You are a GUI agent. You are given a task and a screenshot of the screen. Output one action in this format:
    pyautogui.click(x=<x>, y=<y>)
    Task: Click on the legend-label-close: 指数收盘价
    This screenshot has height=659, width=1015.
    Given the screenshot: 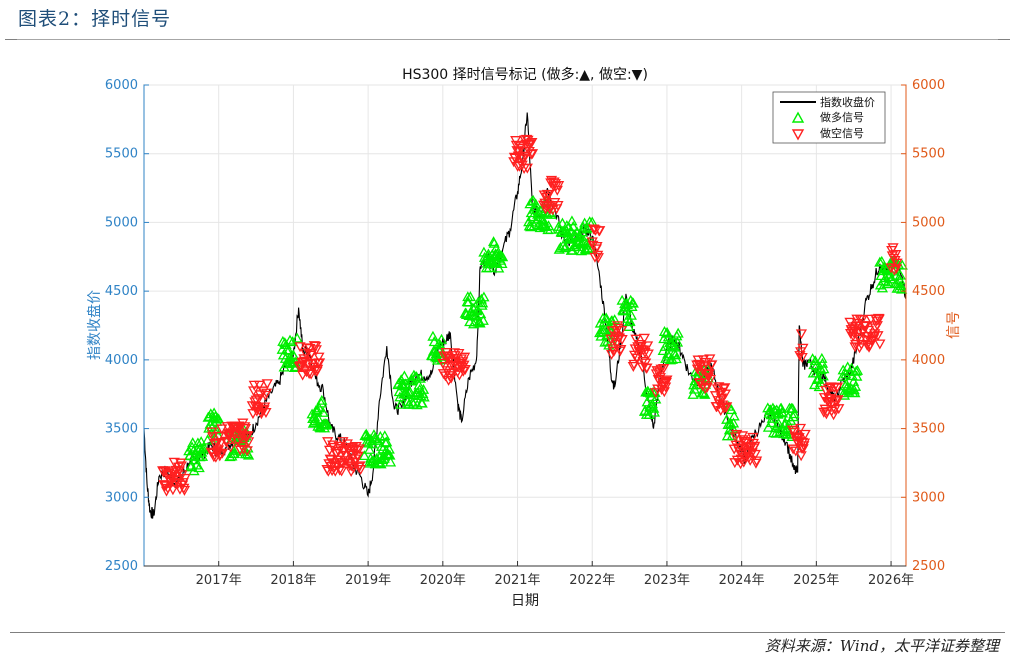 What is the action you would take?
    pyautogui.click(x=847, y=102)
    